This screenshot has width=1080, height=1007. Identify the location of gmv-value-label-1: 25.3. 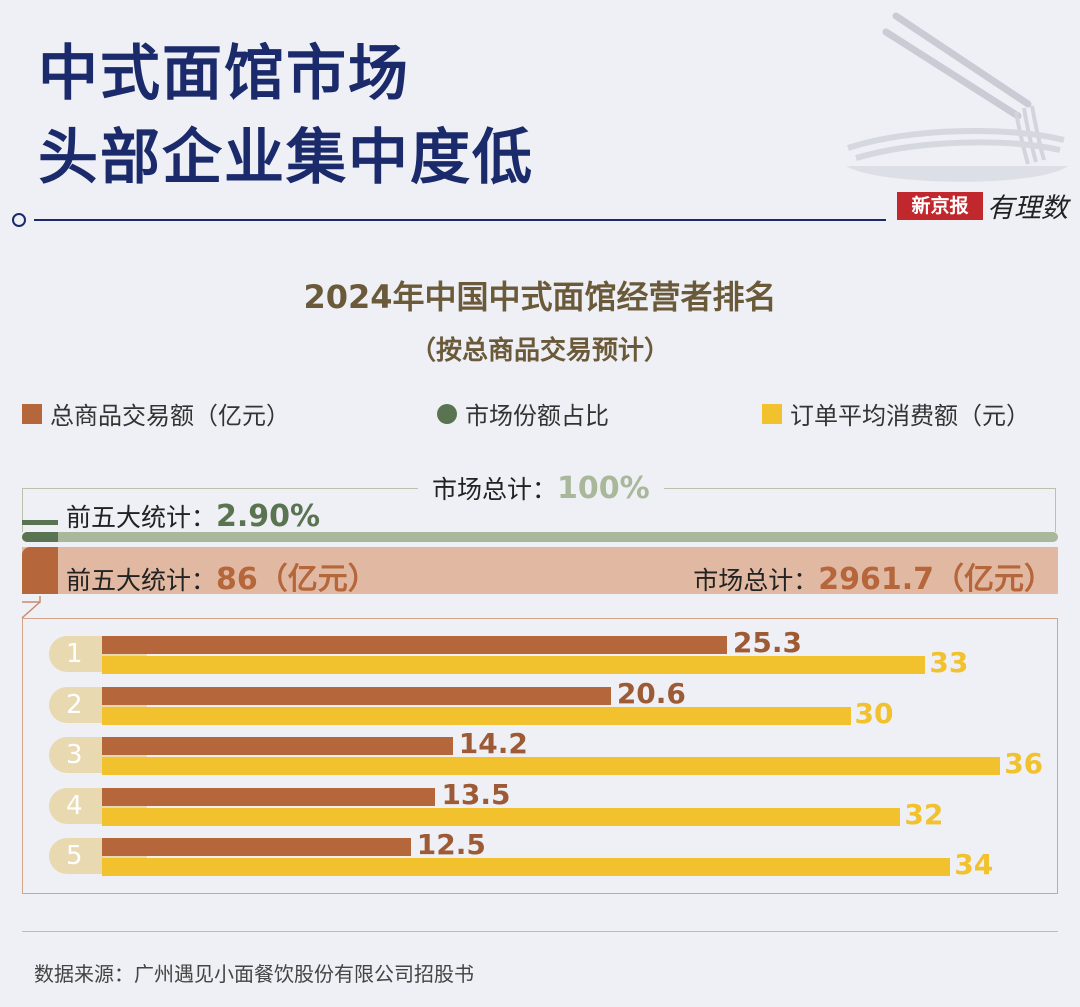
(767, 642).